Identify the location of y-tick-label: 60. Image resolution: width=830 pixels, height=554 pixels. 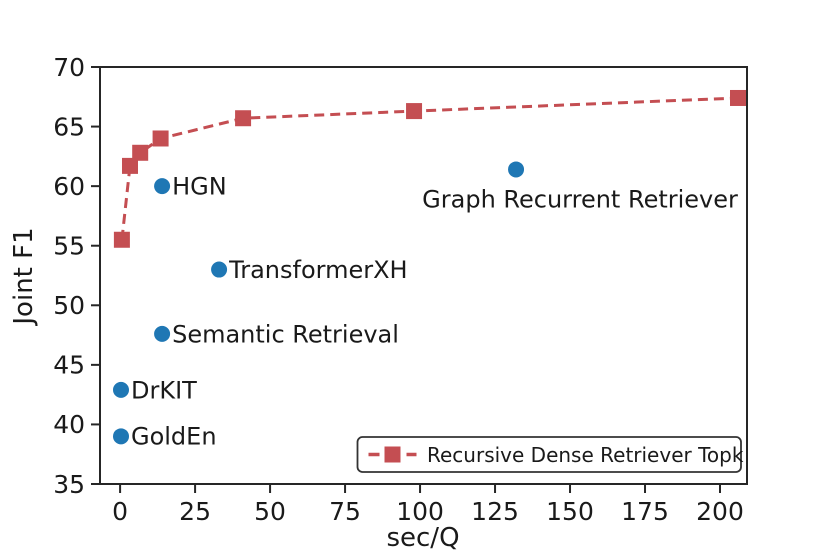
(69, 186).